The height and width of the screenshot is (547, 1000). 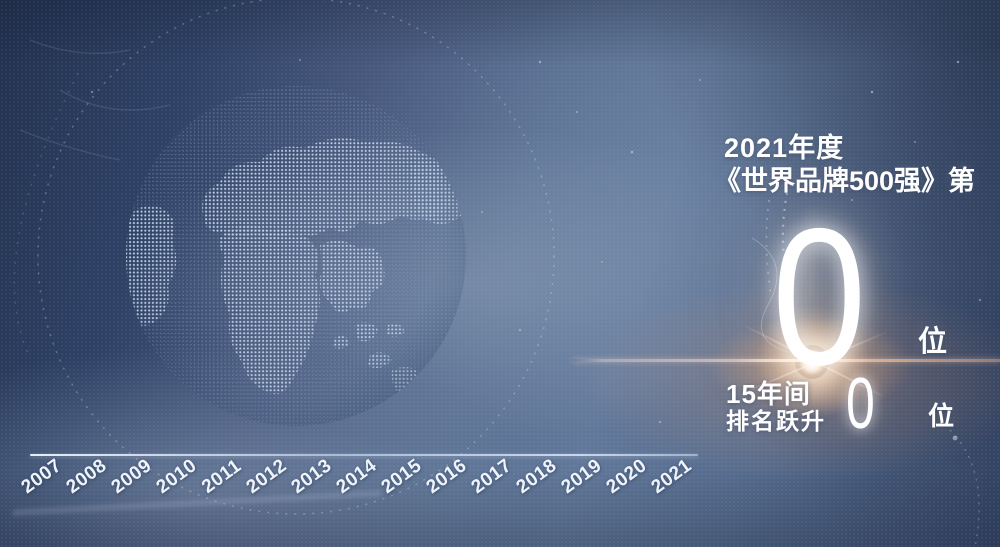 I want to click on timeline-year-2008: 2008, so click(x=86, y=477).